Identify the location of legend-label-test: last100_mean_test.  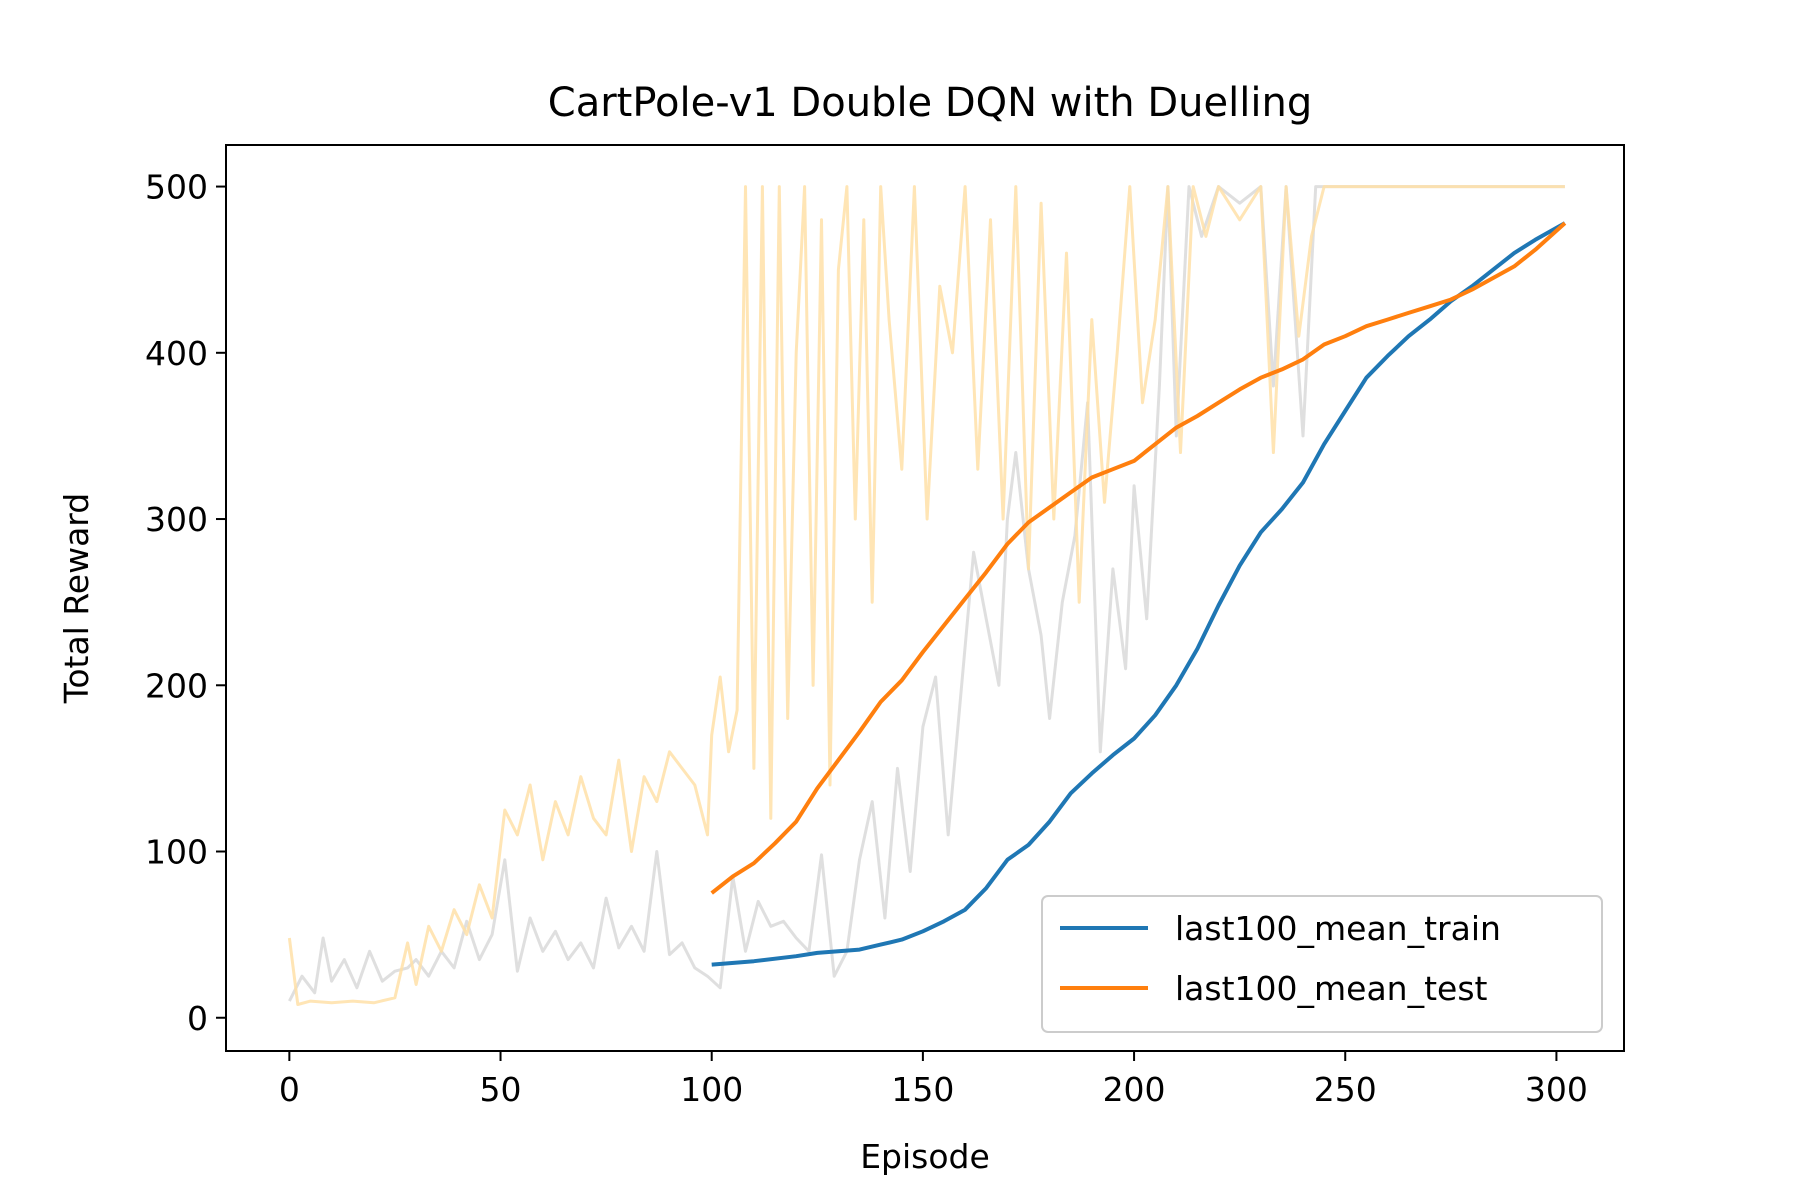
(1331, 988).